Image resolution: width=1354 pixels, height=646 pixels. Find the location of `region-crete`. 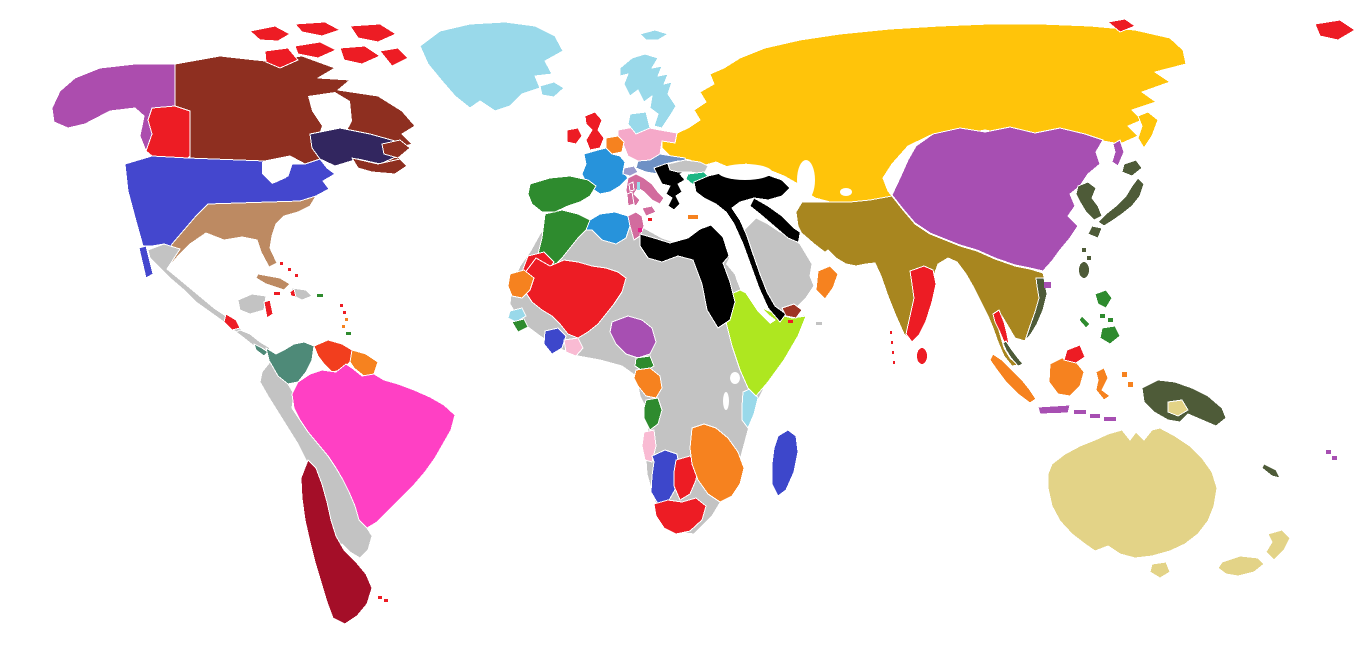

region-crete is located at coordinates (693, 217).